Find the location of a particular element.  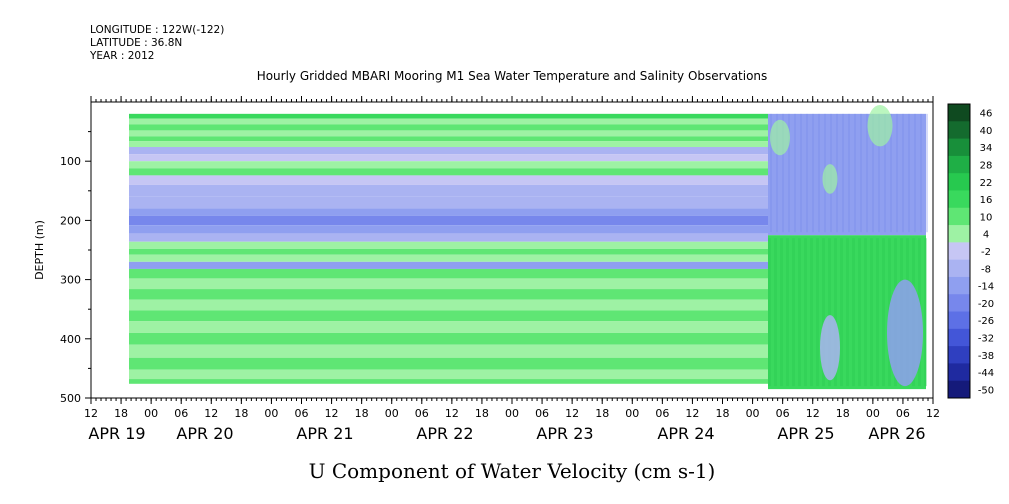

x-date-label: APR 25 is located at coordinates (805, 433).